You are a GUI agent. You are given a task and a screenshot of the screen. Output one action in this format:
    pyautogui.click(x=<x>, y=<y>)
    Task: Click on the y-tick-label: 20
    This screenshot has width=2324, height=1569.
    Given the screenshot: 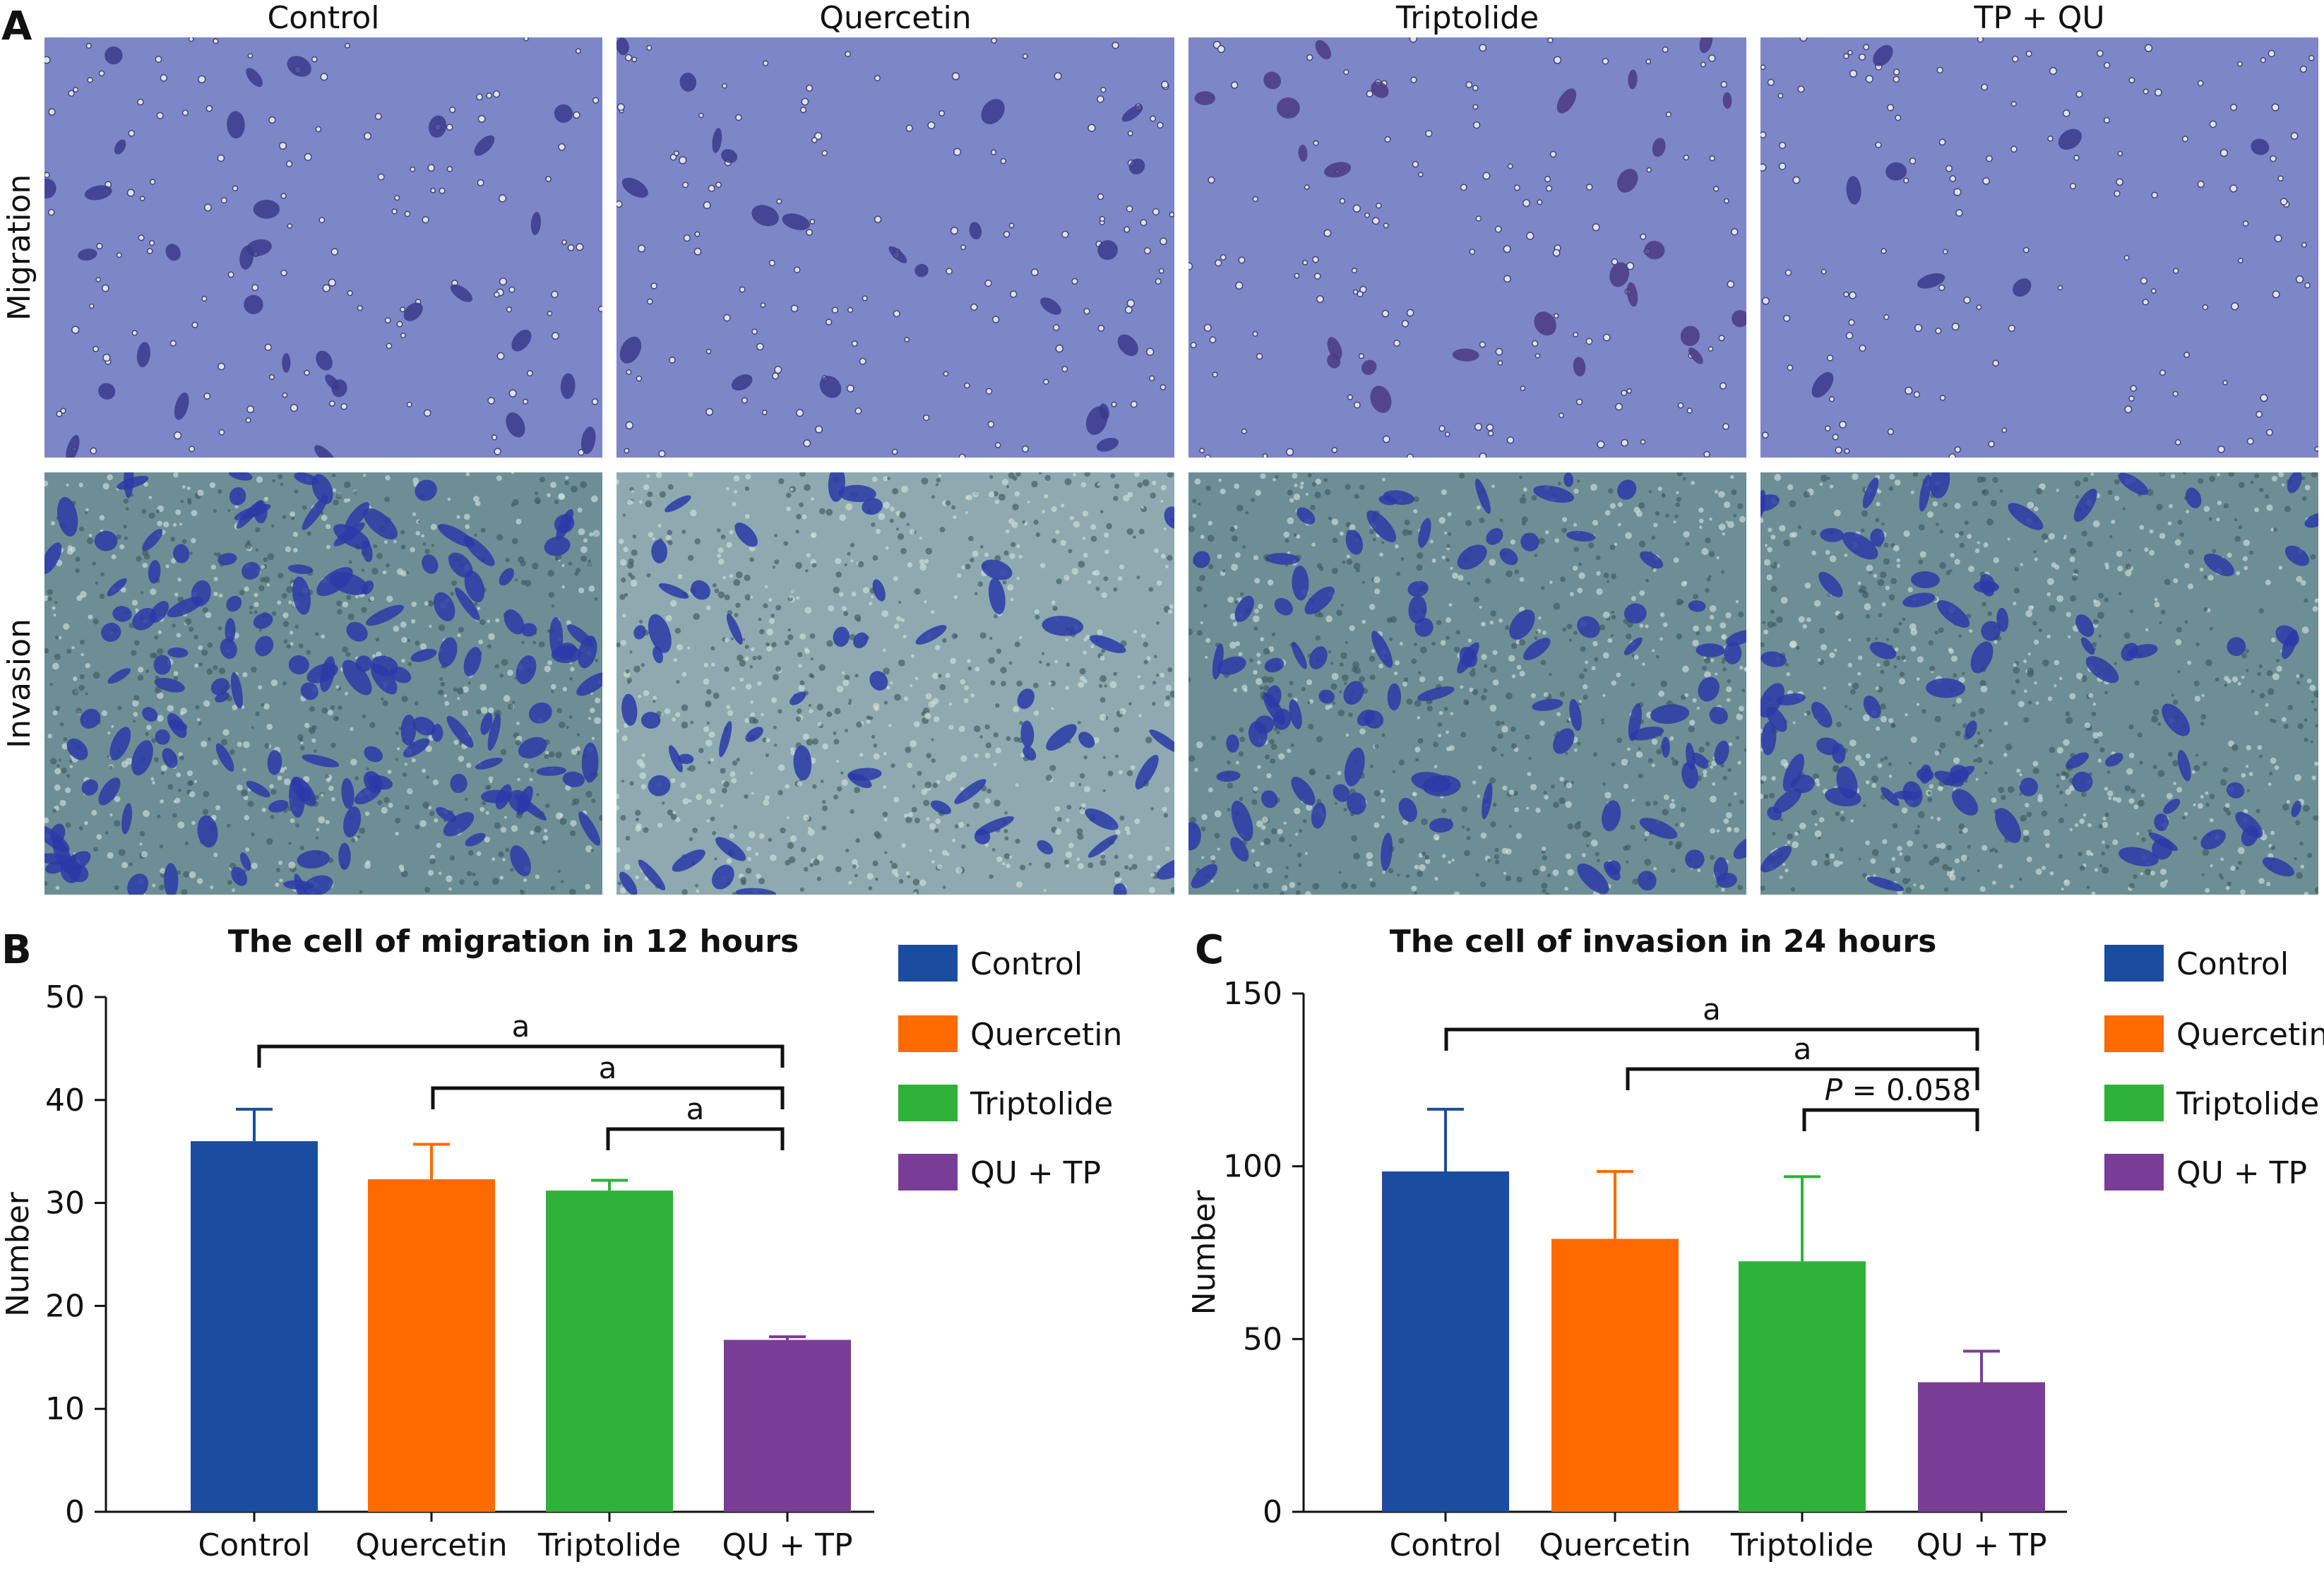 What is the action you would take?
    pyautogui.click(x=65, y=1306)
    